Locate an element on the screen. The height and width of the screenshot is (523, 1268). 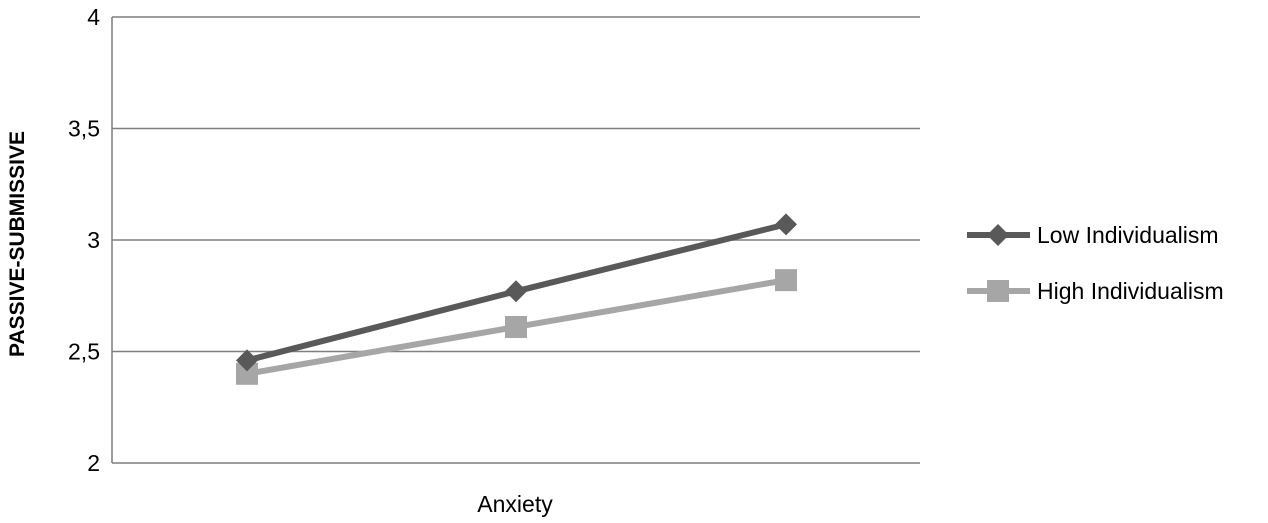
y-axis-title: PASSIVE-SUBMISSIVE is located at coordinates (17, 244).